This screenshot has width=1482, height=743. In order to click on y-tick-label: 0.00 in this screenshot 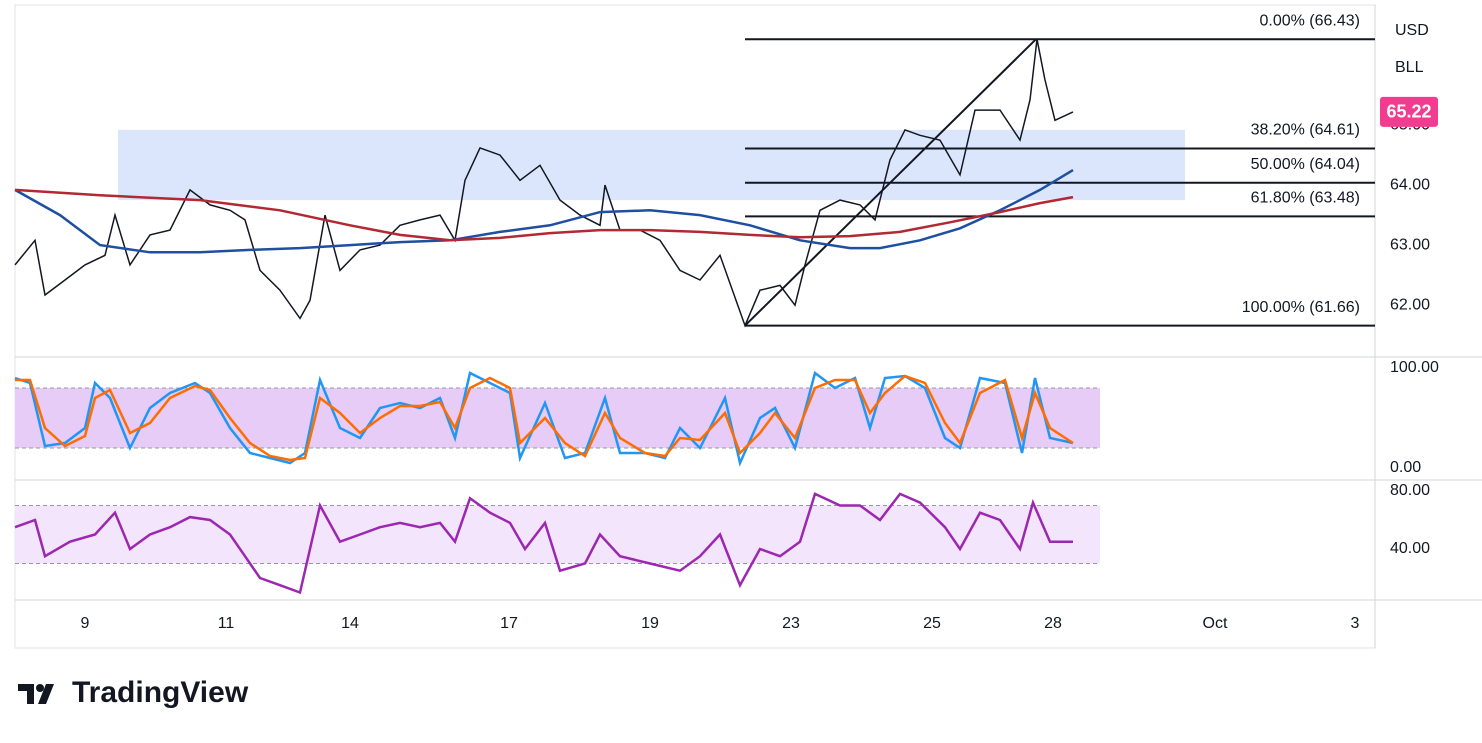, I will do `click(1405, 467)`.